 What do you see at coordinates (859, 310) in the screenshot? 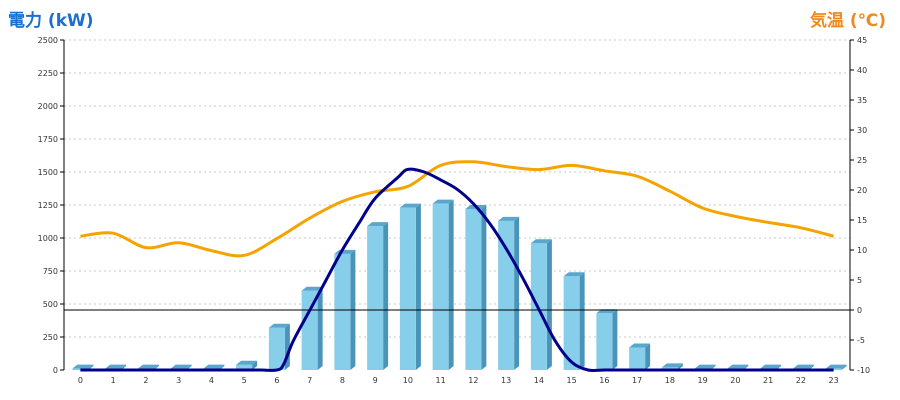
I see `right-tick-label: 0` at bounding box center [859, 310].